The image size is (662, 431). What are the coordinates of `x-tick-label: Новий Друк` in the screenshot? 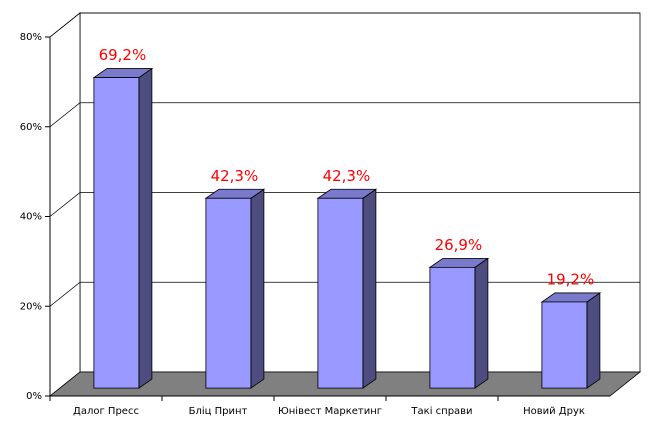 It's located at (554, 411).